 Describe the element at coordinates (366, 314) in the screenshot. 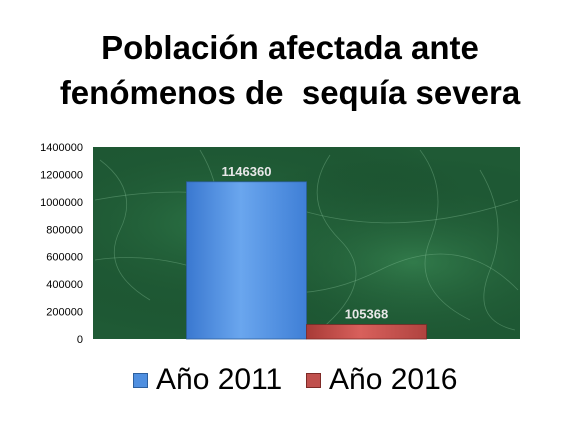

I see `data-label-2016: 105368` at that location.